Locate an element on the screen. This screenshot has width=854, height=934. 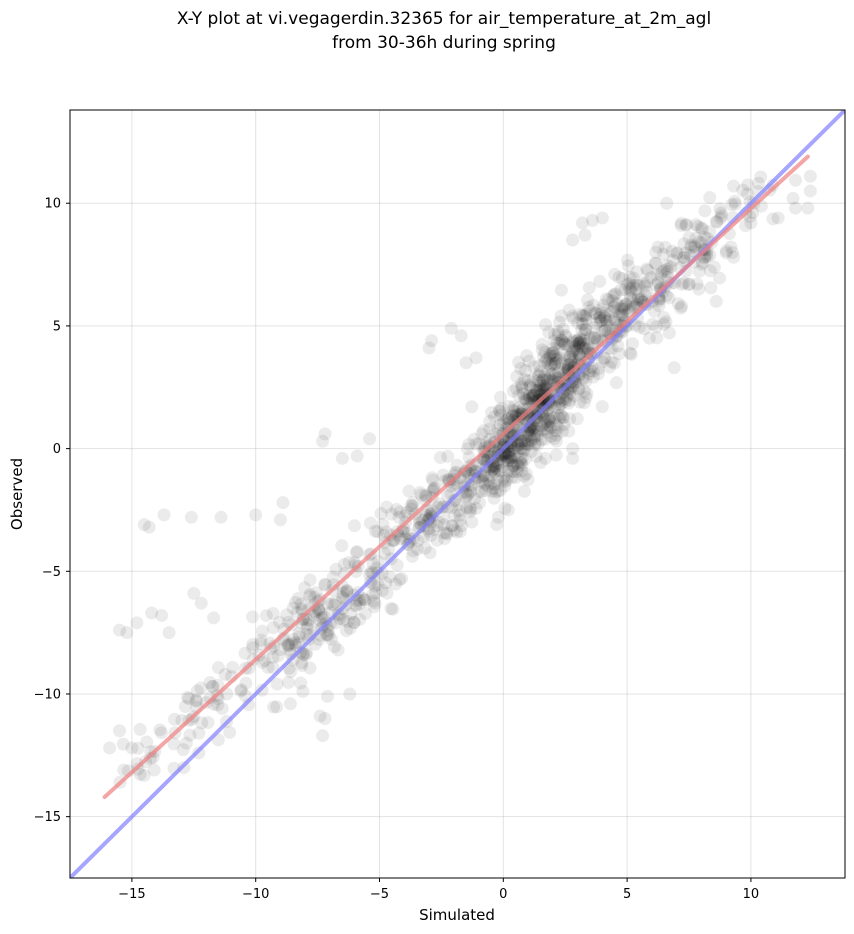
y-tick-label: 5 is located at coordinates (57, 326).